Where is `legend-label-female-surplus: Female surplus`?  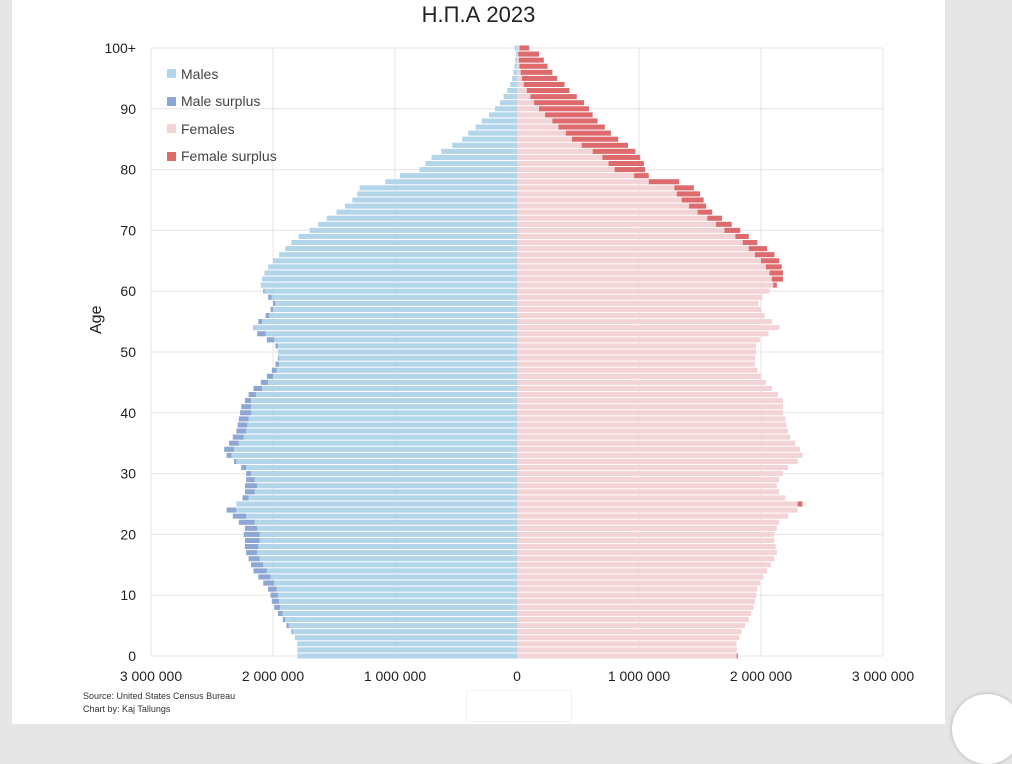 legend-label-female-surplus: Female surplus is located at coordinates (229, 156).